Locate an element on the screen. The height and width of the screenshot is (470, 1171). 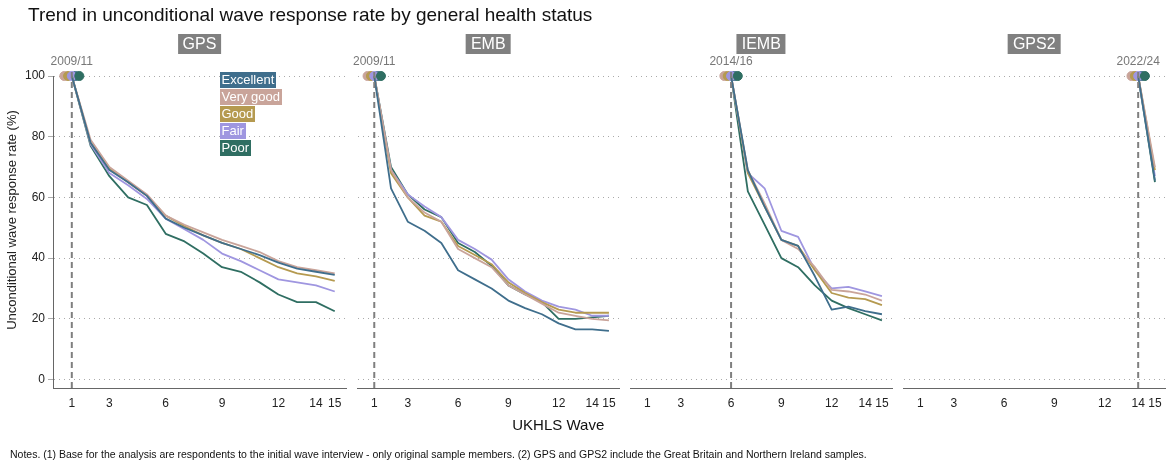
x-axis-title: UKHLS Wave is located at coordinates (558, 424).